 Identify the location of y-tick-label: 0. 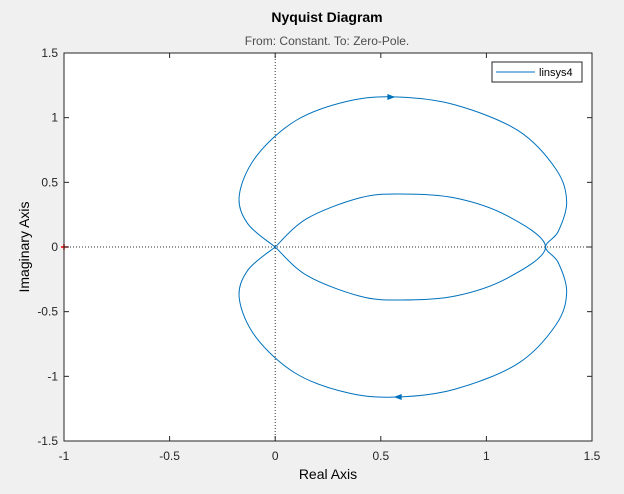
(54, 247).